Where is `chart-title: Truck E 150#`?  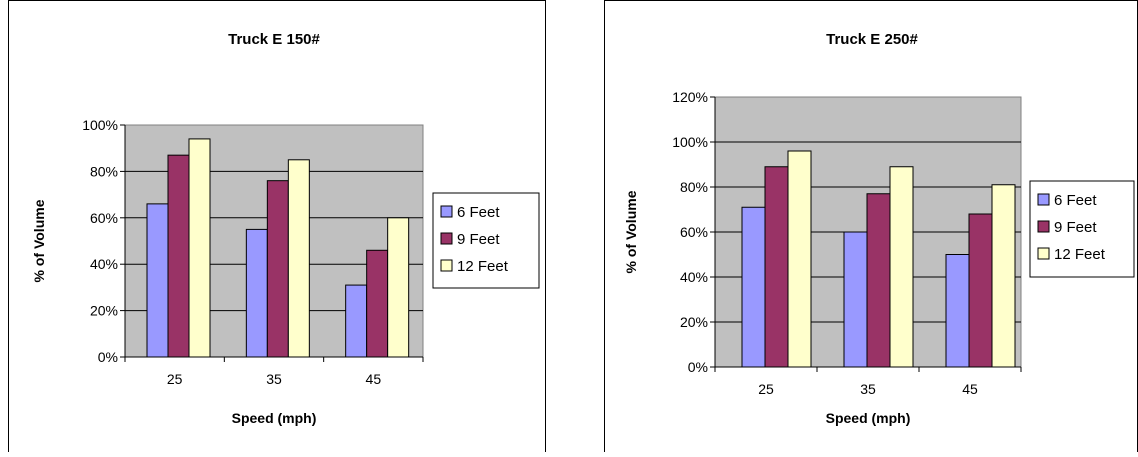 chart-title: Truck E 150# is located at coordinates (274, 39).